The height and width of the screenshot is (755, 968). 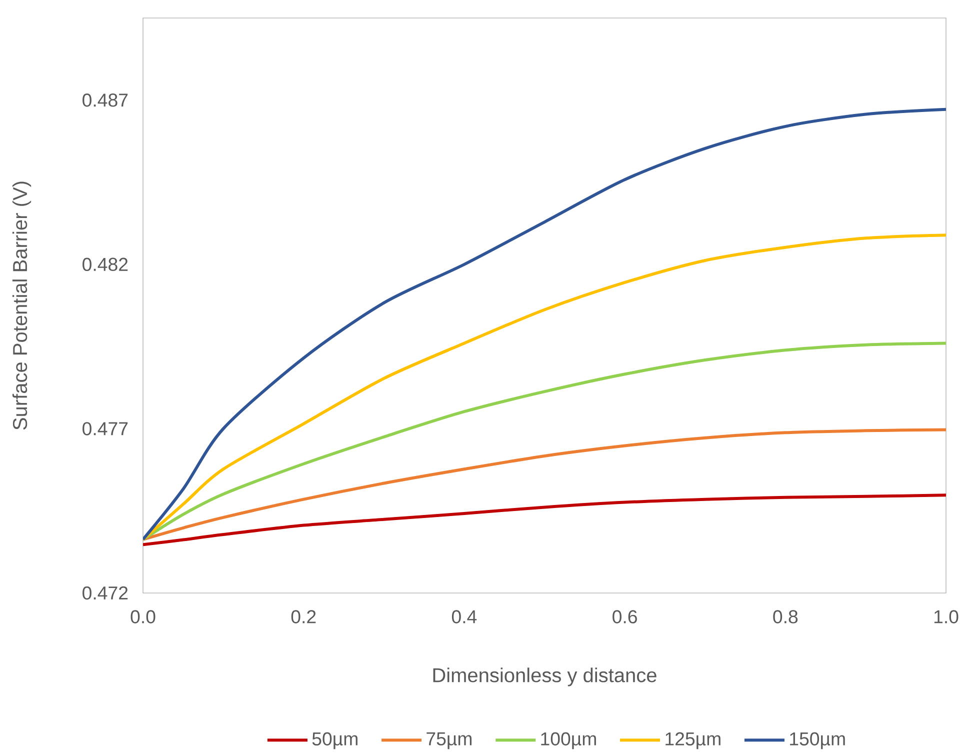 What do you see at coordinates (22, 306) in the screenshot?
I see `y-axis-title: Surface Potential Barrier (V)` at bounding box center [22, 306].